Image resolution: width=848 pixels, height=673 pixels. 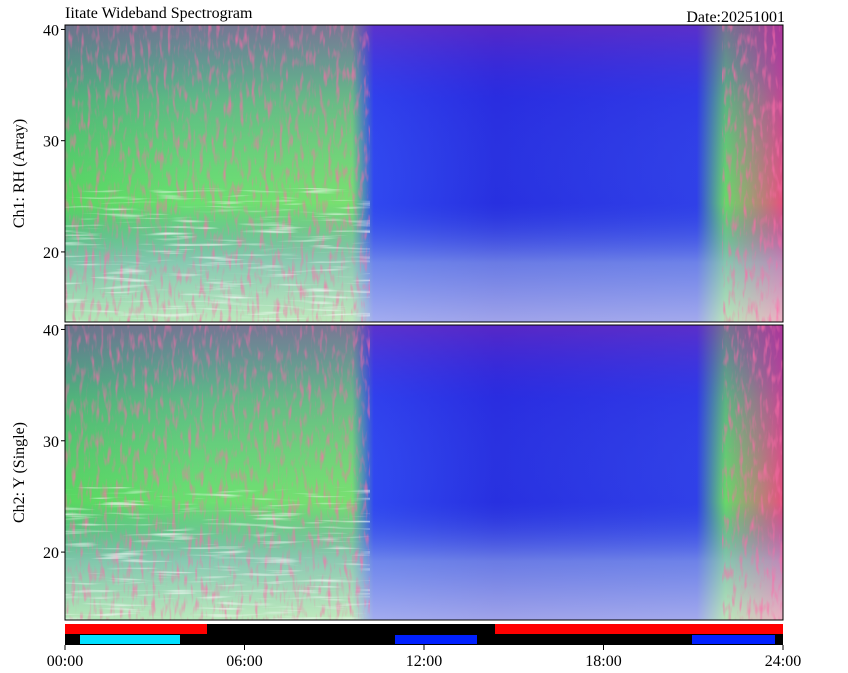 What do you see at coordinates (159, 13) in the screenshot?
I see `title: Iitate Wideband Spectrogram` at bounding box center [159, 13].